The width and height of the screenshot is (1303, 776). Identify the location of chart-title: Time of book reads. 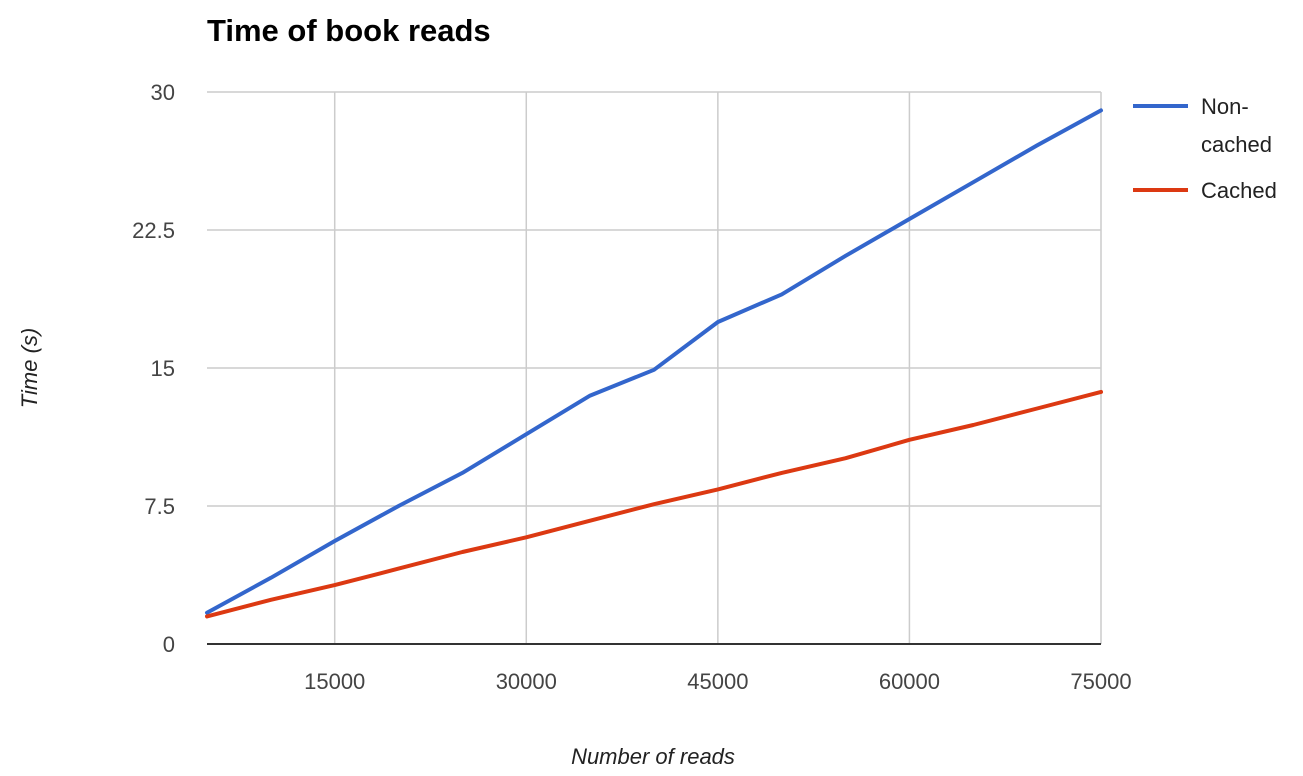
(349, 30).